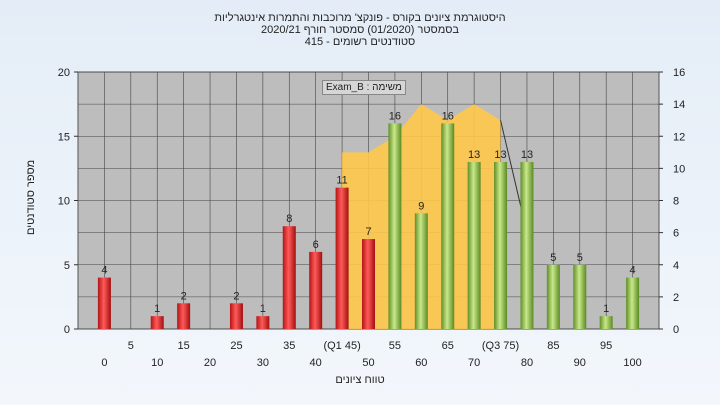 Image resolution: width=720 pixels, height=405 pixels. I want to click on x-tick-label: 95, so click(606, 346).